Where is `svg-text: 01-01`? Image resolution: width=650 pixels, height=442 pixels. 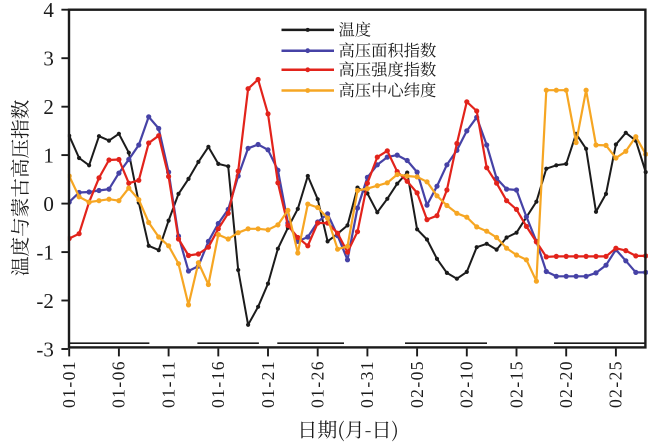 svg-text: 01-01 is located at coordinates (69, 385).